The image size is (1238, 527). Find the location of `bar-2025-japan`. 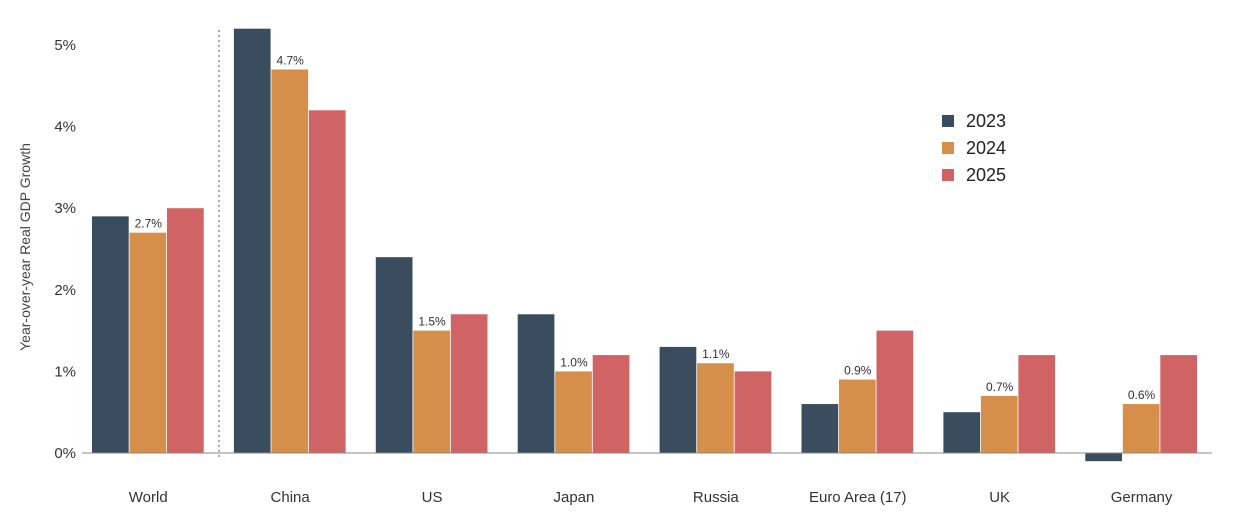

bar-2025-japan is located at coordinates (611, 404).